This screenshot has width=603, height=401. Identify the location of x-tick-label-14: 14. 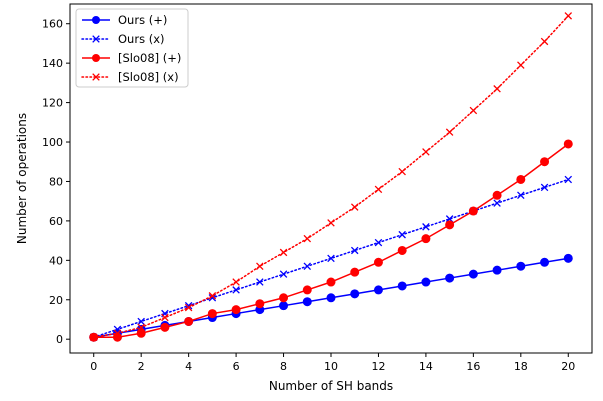
(426, 366).